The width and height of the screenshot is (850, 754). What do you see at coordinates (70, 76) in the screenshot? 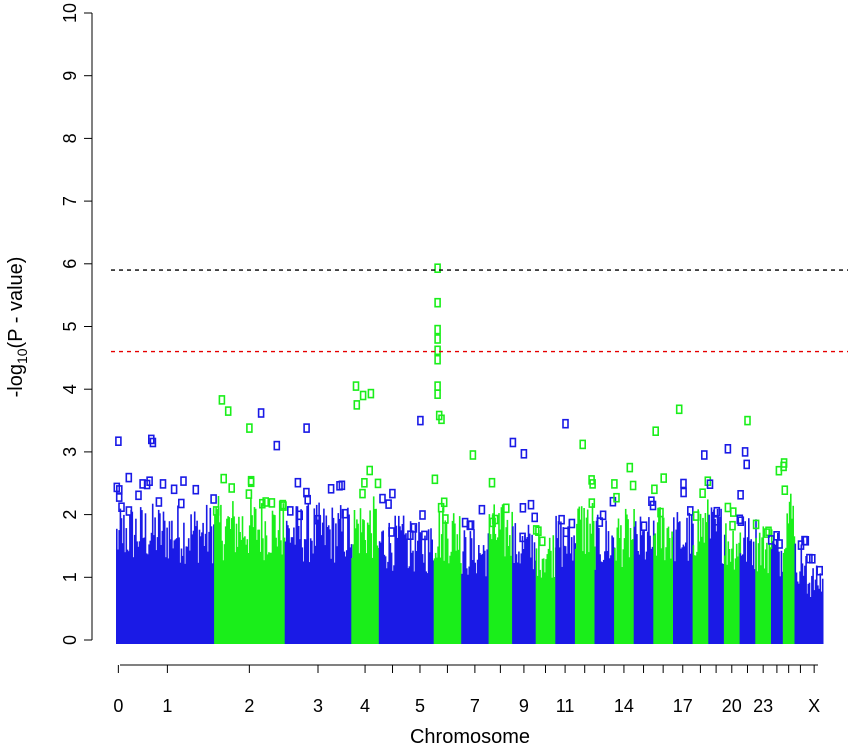
I see `y-tick-label: 9` at bounding box center [70, 76].